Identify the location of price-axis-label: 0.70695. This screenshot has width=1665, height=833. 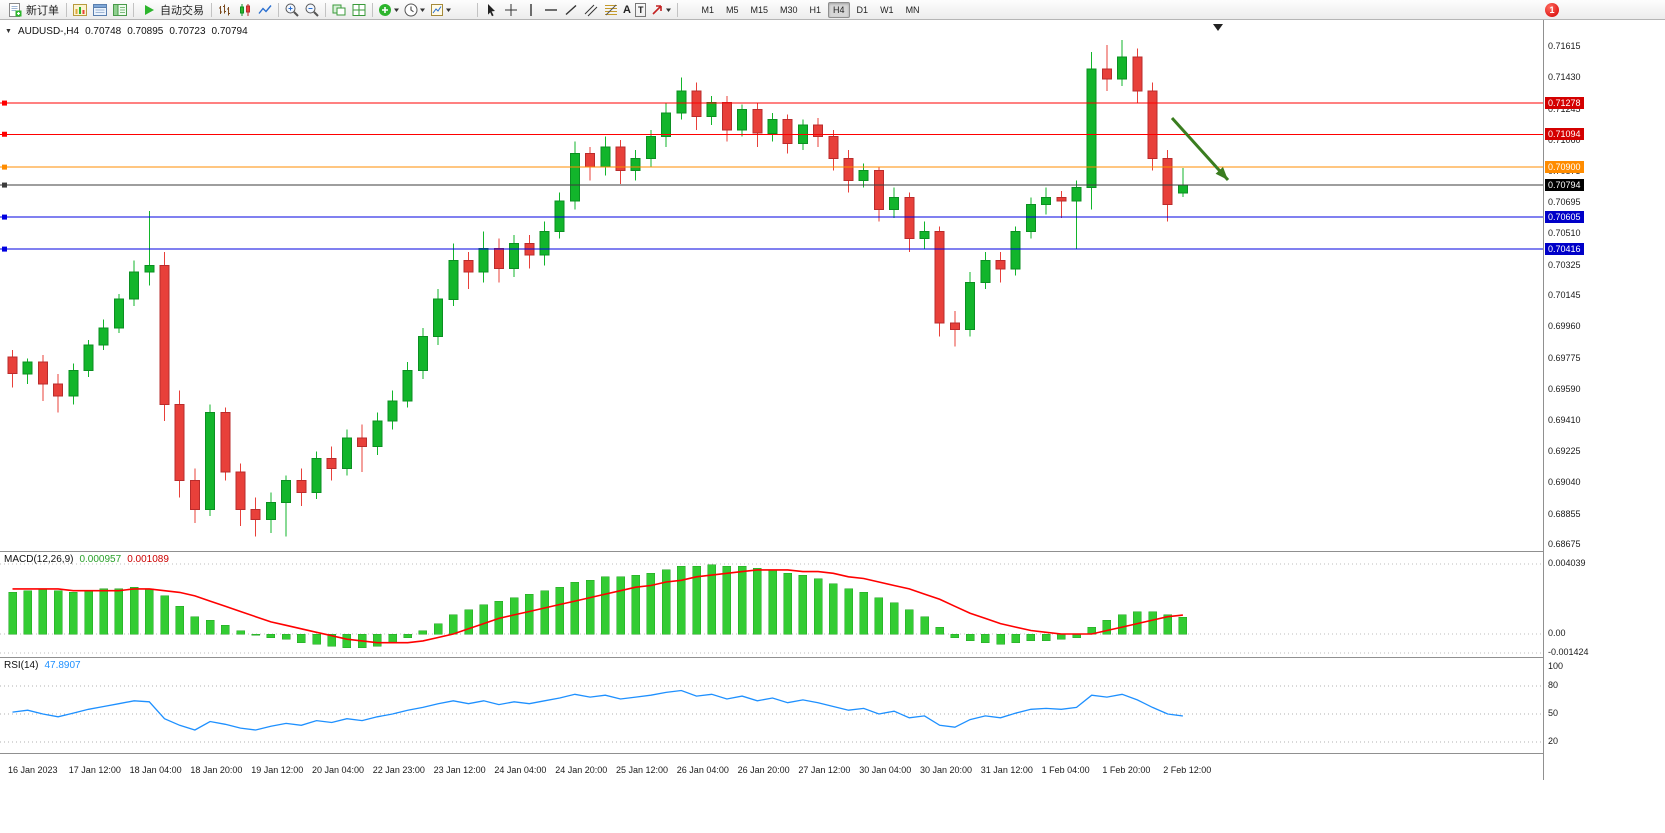
(1564, 201).